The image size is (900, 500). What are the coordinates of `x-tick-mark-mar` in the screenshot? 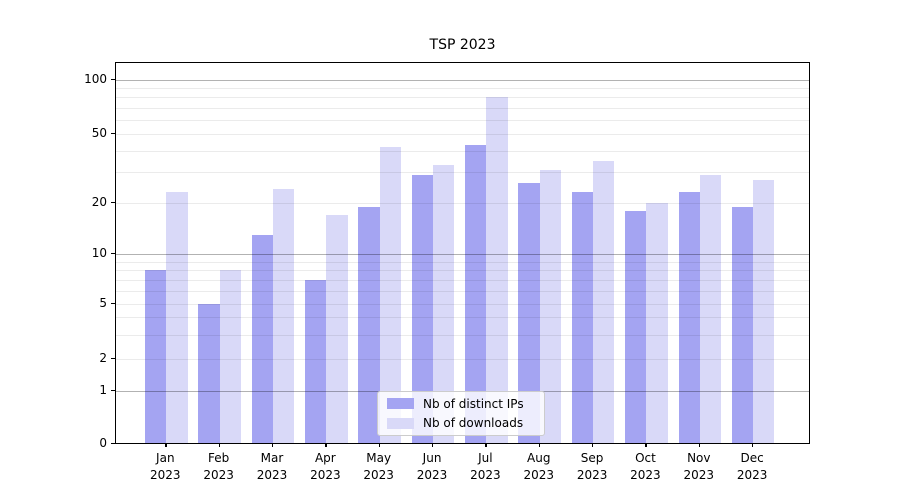 It's located at (273, 445).